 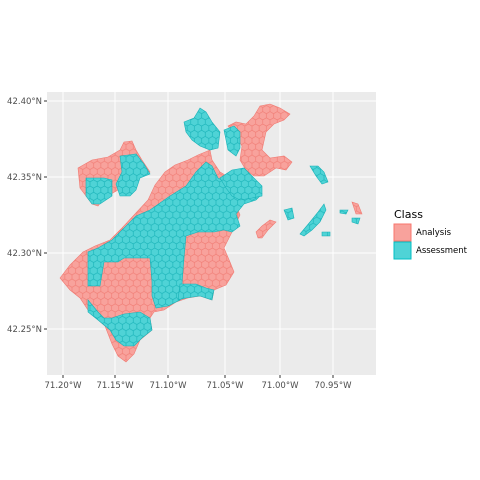 I want to click on x-tick-label: 71.05°W, so click(x=226, y=386).